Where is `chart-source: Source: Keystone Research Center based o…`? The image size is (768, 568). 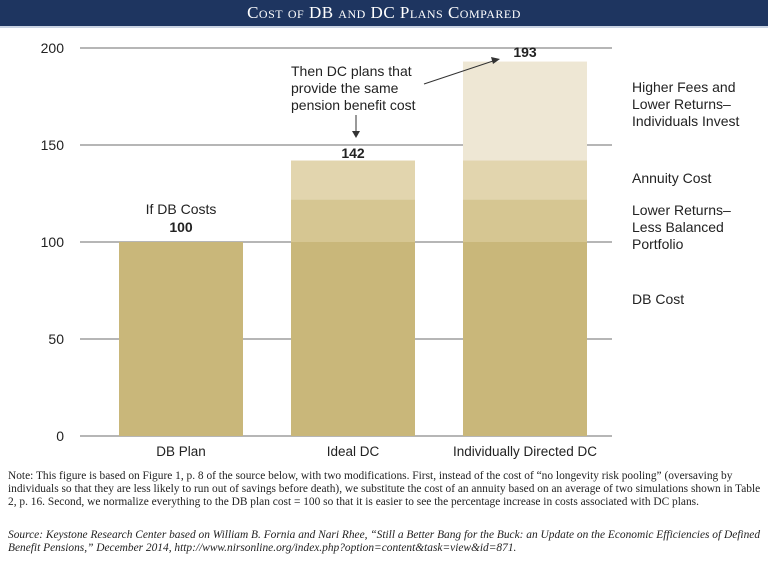
chart-source: Source: Keystone Research Center based o… is located at coordinates (384, 541).